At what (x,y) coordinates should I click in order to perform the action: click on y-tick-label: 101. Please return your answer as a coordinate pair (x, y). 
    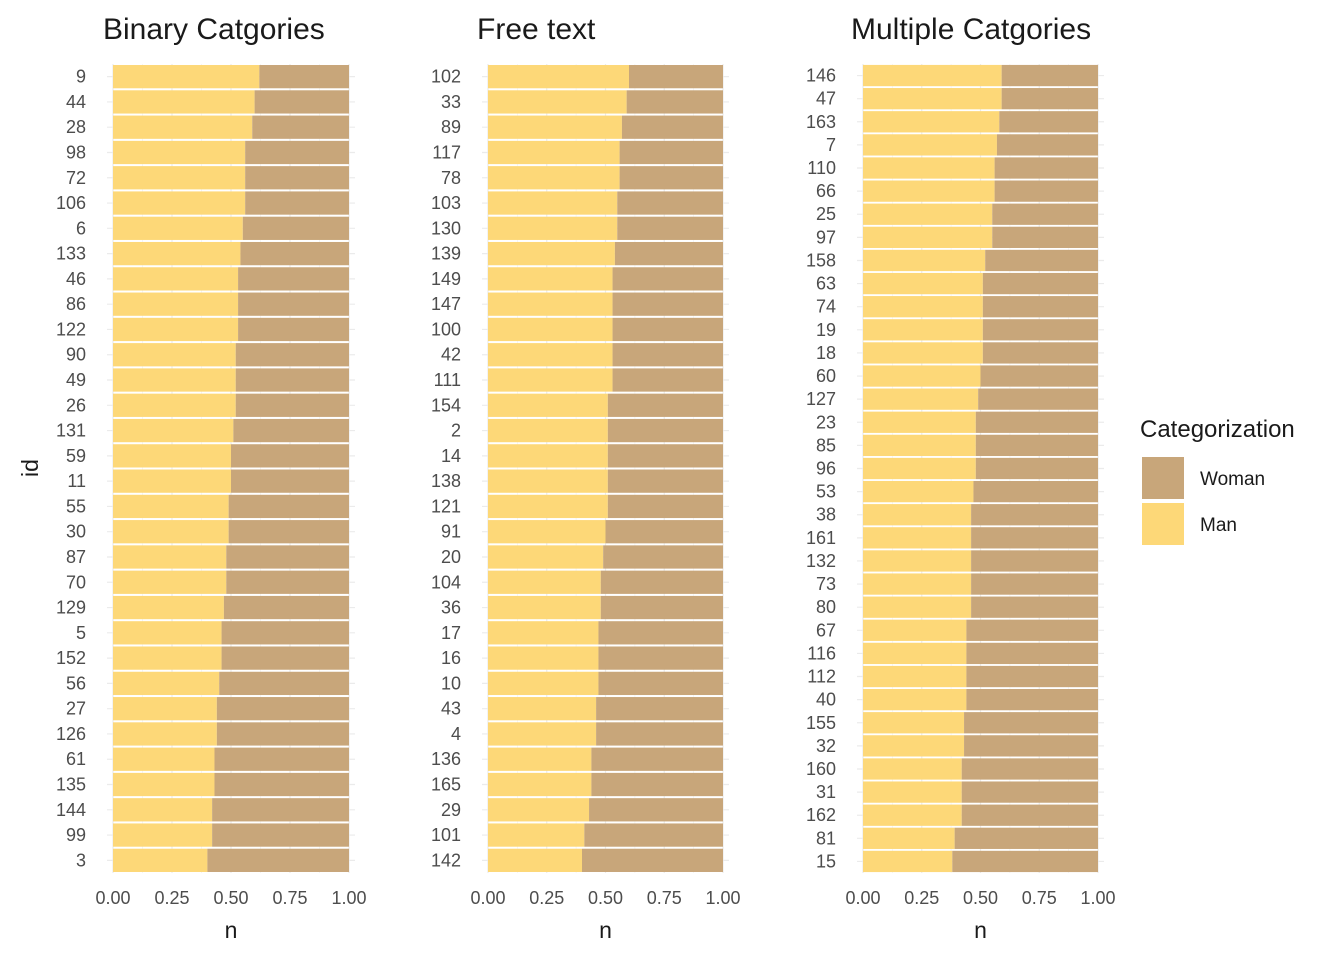
    Looking at the image, I should click on (446, 835).